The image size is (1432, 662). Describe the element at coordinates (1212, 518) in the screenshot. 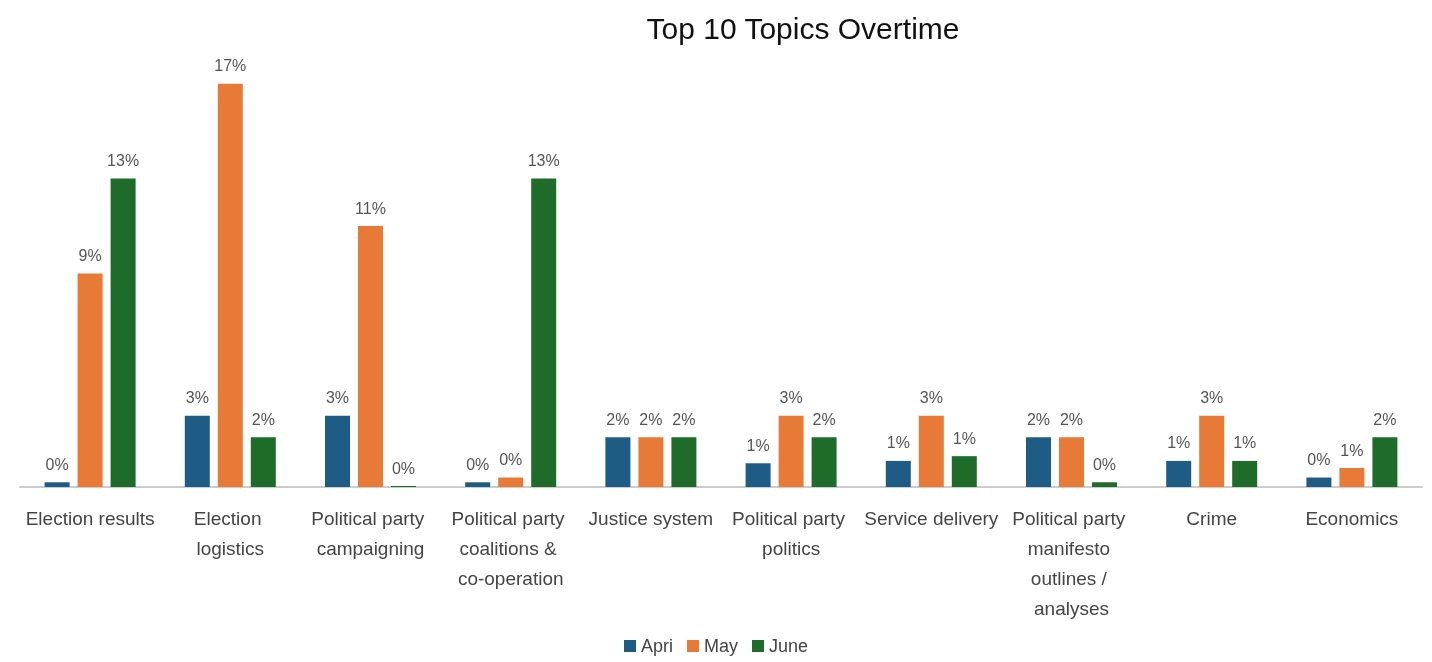

I see `x-tick-label: Crime` at that location.